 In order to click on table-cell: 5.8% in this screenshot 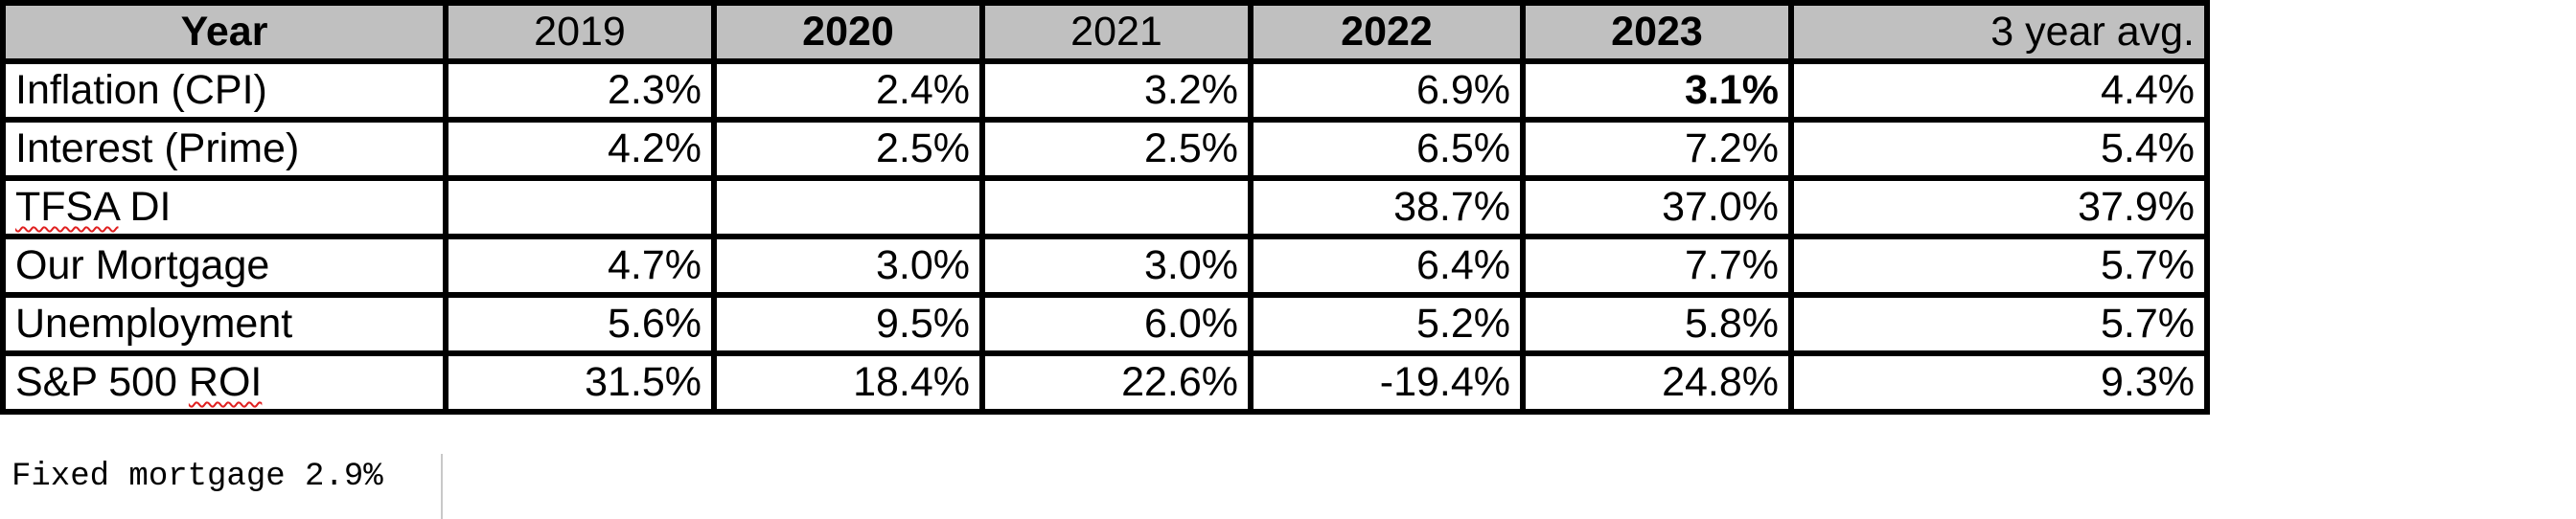, I will do `click(1657, 324)`.